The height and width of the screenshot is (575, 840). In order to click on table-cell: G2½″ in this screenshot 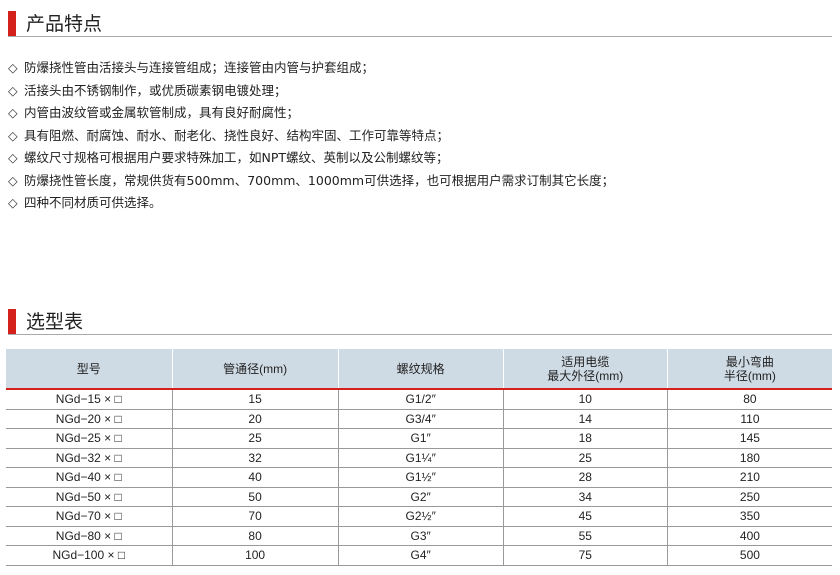, I will do `click(420, 516)`.